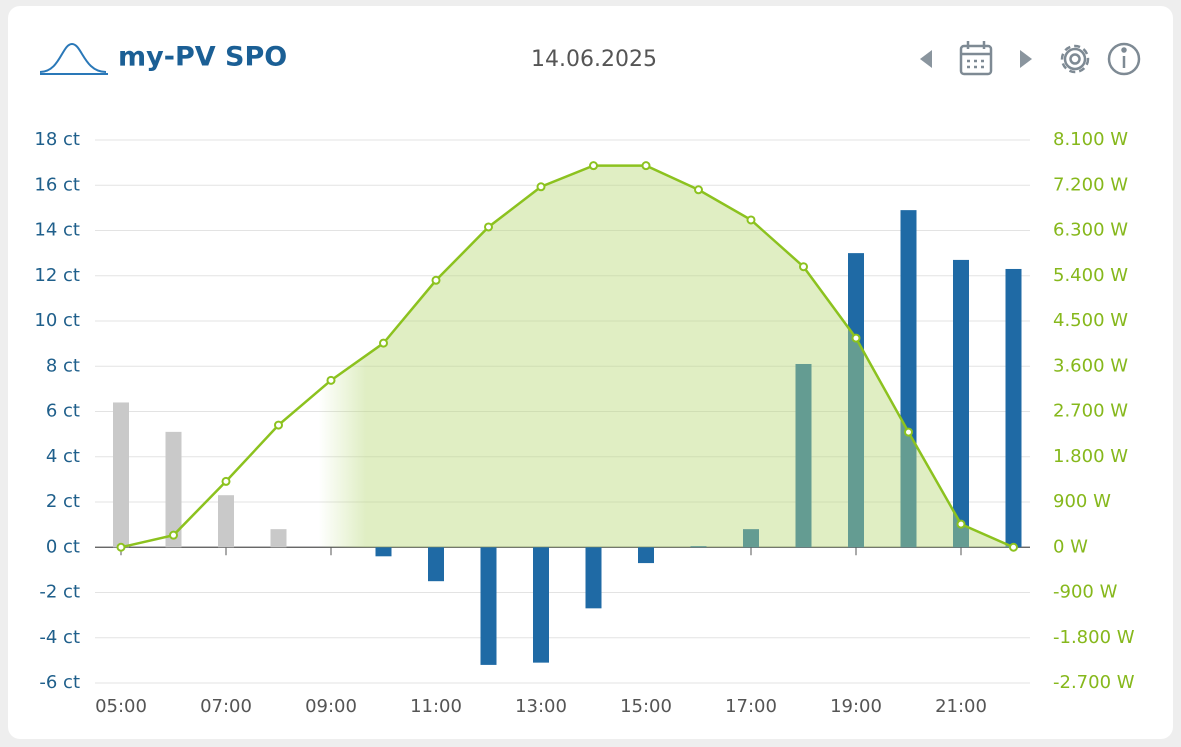  I want to click on y-tick-label: 10 ct, so click(57, 320).